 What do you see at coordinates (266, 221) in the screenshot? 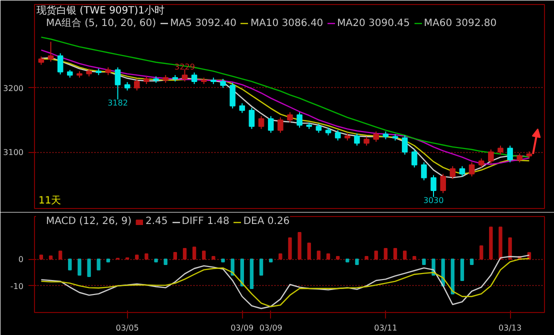
I see `legend-label: DEA 0.26` at bounding box center [266, 221].